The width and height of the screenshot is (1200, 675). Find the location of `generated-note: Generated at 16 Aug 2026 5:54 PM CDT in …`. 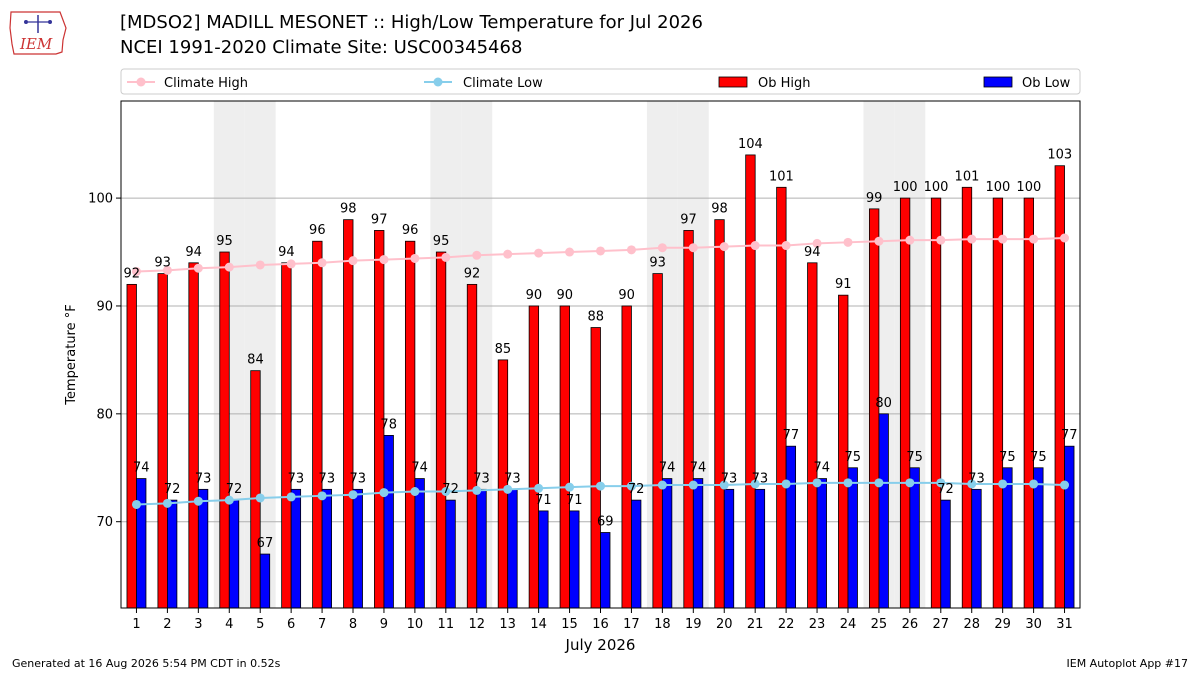

generated-note: Generated at 16 Aug 2026 5:54 PM CDT in … is located at coordinates (146, 663).